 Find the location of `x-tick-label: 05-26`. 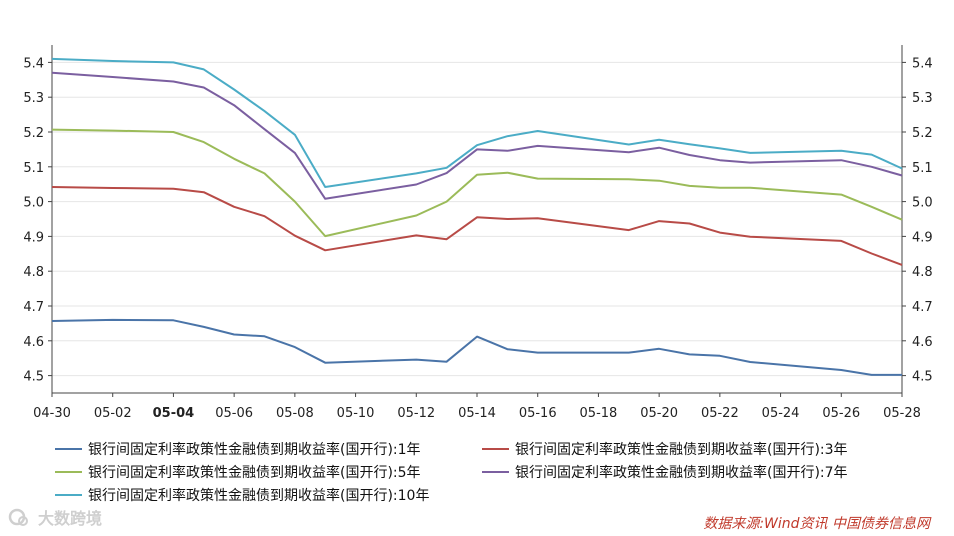

x-tick-label: 05-26 is located at coordinates (841, 413).